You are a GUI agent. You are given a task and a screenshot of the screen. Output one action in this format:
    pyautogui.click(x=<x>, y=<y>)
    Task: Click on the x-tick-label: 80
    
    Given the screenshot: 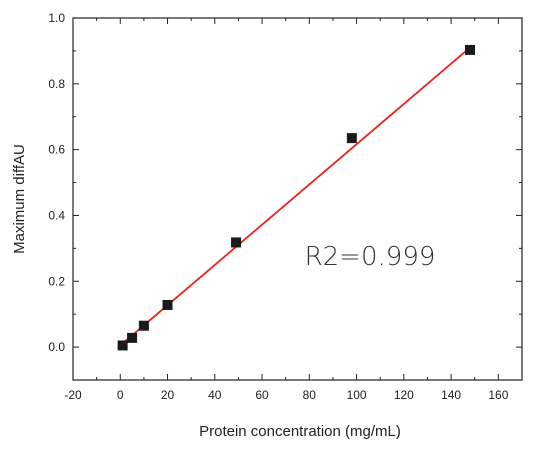 What is the action you would take?
    pyautogui.click(x=310, y=395)
    